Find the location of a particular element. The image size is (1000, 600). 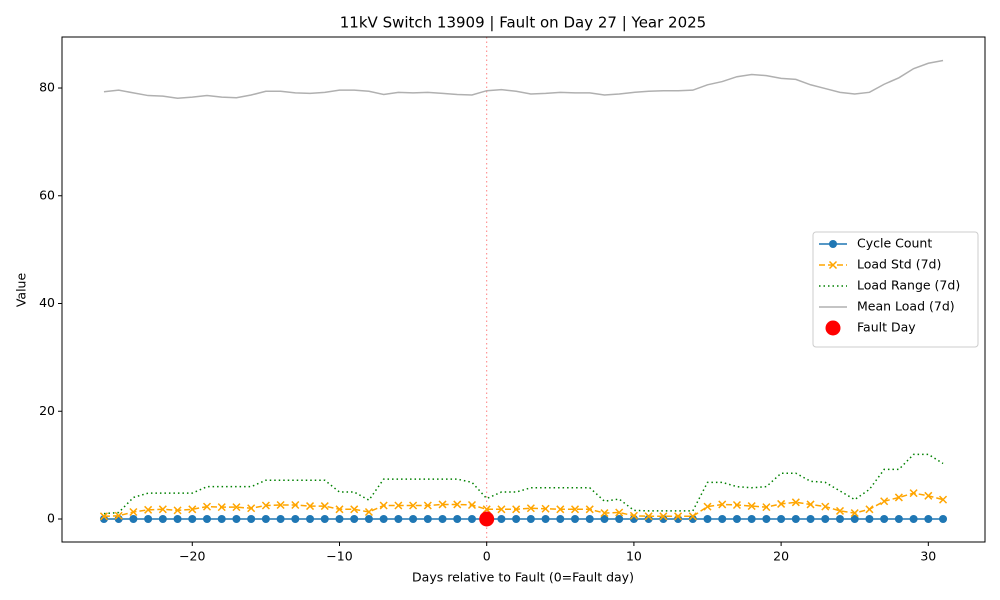

legend-label: Load Range (7d) is located at coordinates (908, 285).